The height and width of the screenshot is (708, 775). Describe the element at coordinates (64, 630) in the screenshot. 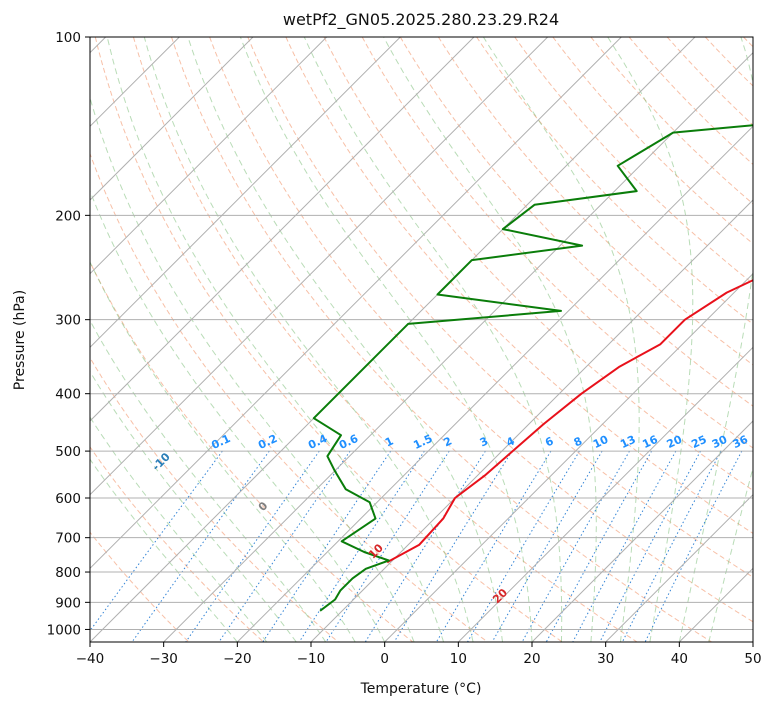

I see `y-tick-label: 1000` at that location.